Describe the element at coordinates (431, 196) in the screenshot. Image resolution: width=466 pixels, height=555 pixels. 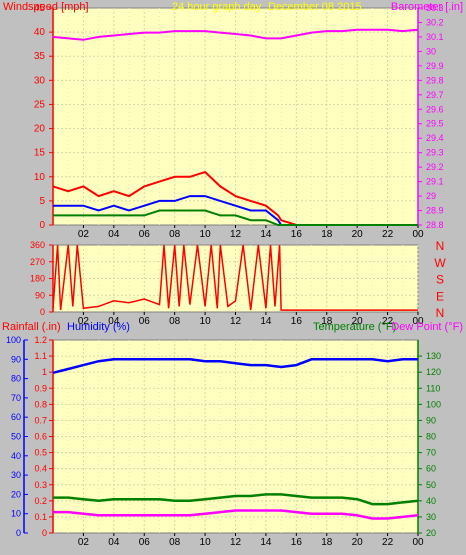
I see `baro-tick-label: 29` at that location.